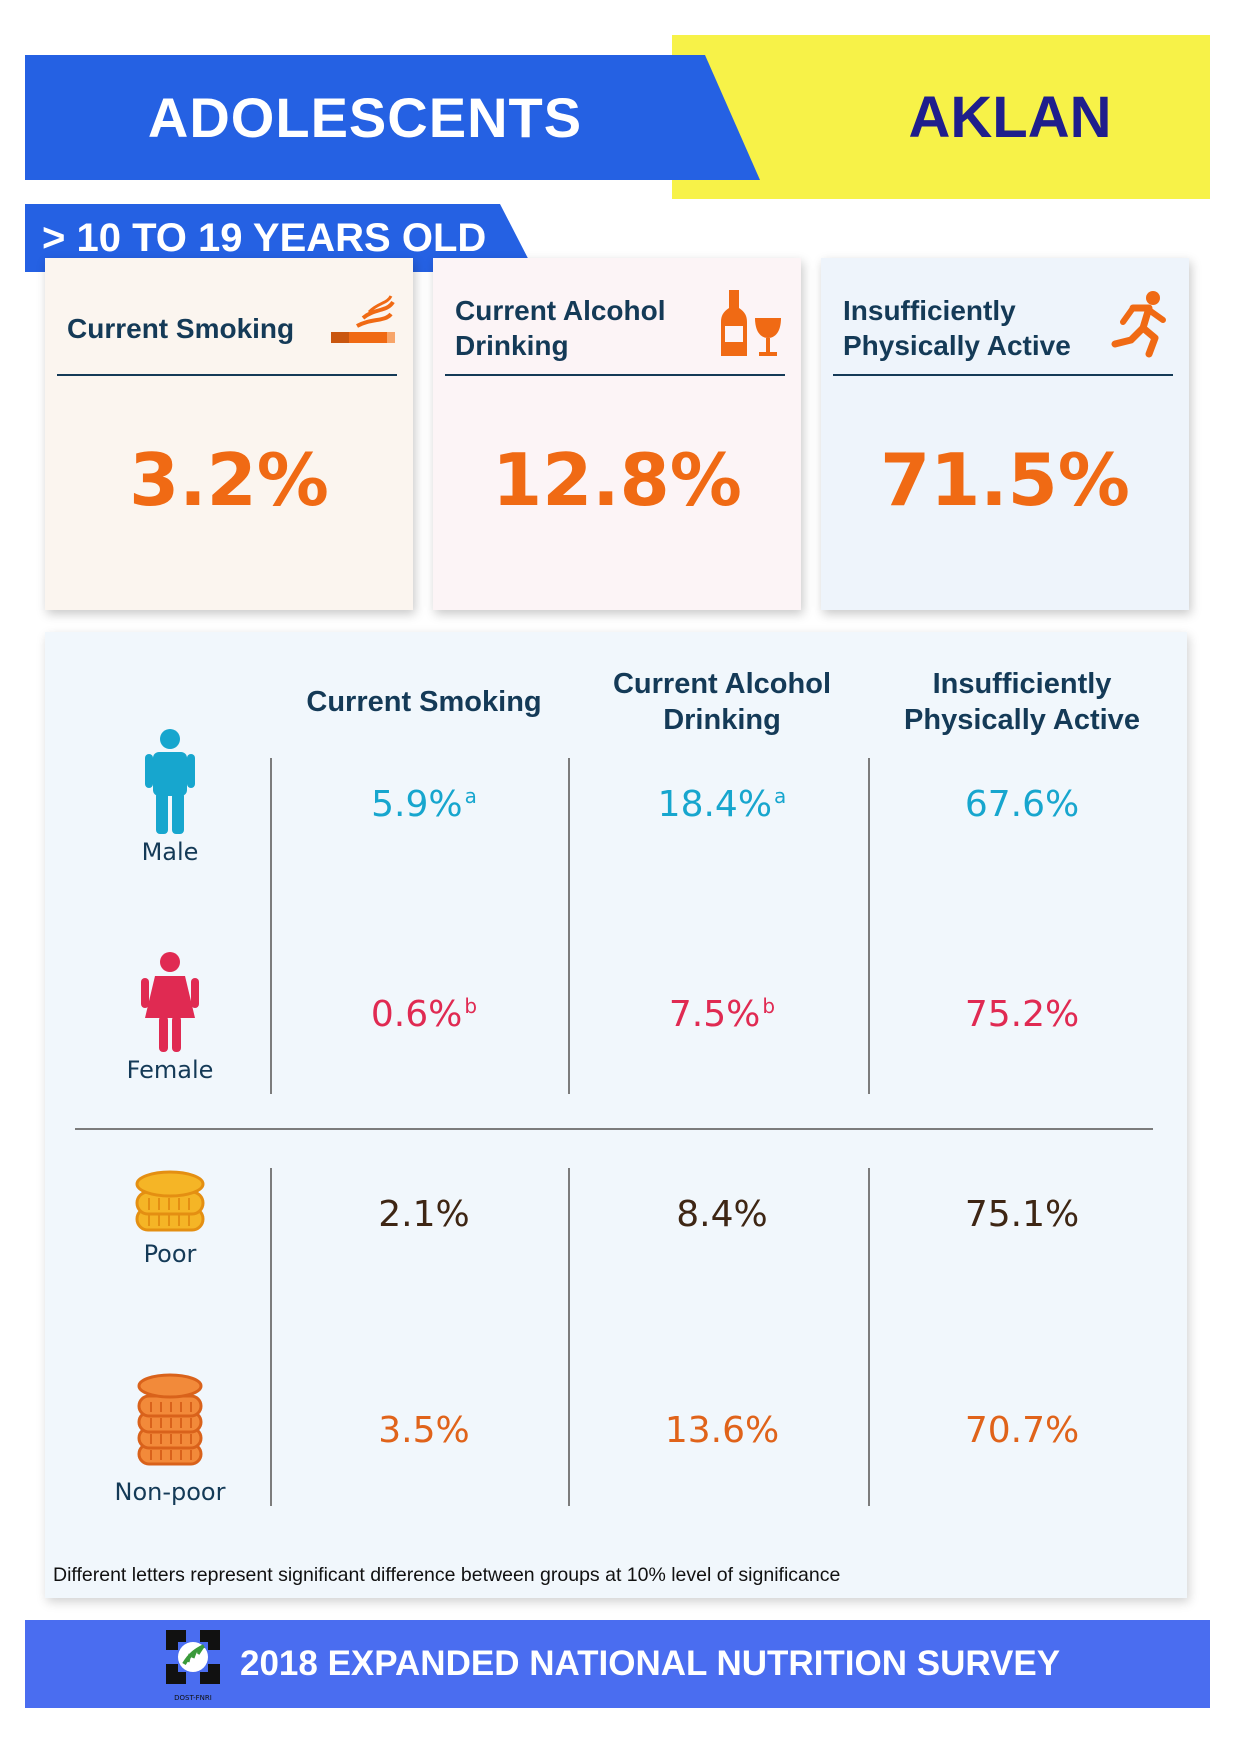 Image resolution: width=1240 pixels, height=1754 pixels. Describe the element at coordinates (1010, 117) in the screenshot. I see `region-name: AKLAN` at that location.